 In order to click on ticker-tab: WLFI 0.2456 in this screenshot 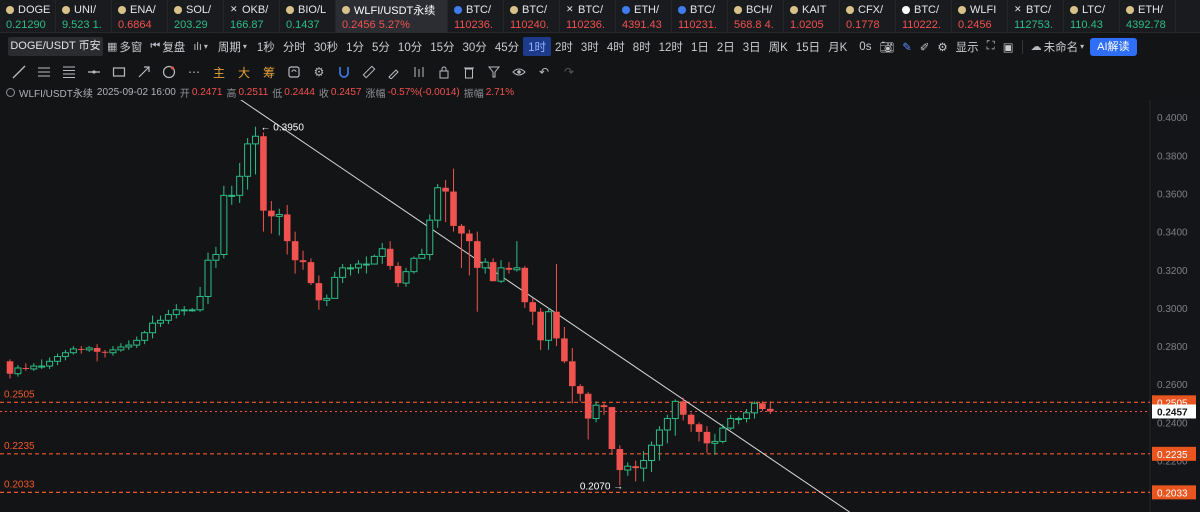, I will do `click(980, 16)`.